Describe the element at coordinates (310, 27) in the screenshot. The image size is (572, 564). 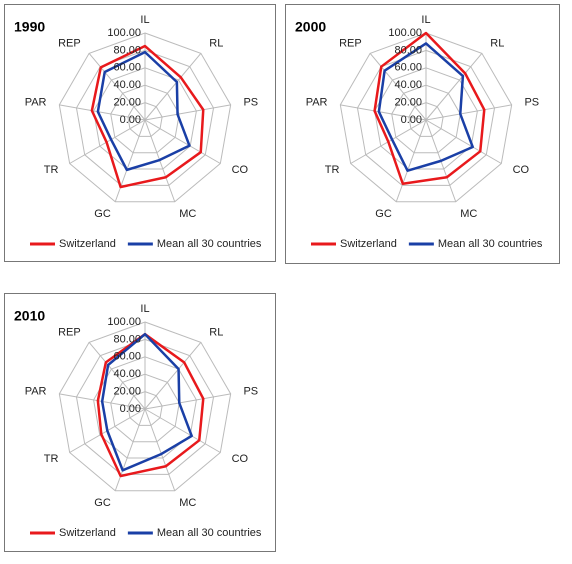
I see `panel-title: 2000` at that location.